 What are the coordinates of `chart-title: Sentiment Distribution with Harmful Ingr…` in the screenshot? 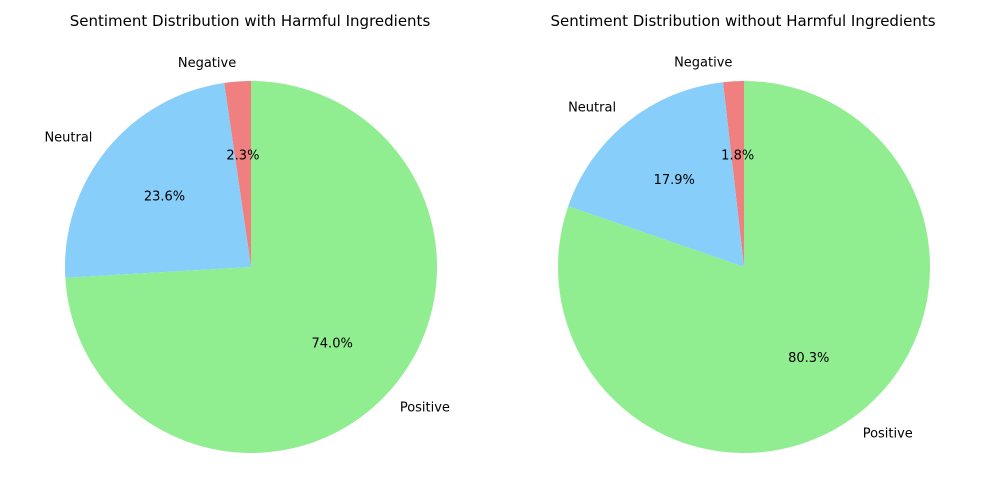 It's located at (250, 21).